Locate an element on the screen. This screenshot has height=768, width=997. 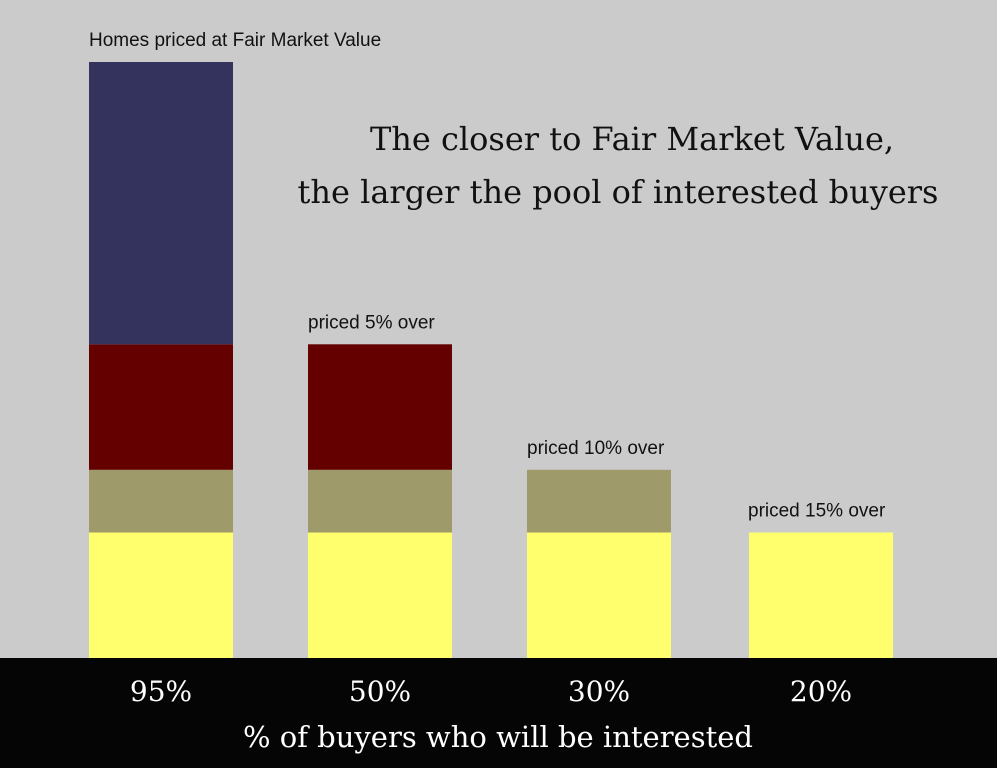
chart-title-line-2: the larger the pool of interested buyers is located at coordinates (618, 192).